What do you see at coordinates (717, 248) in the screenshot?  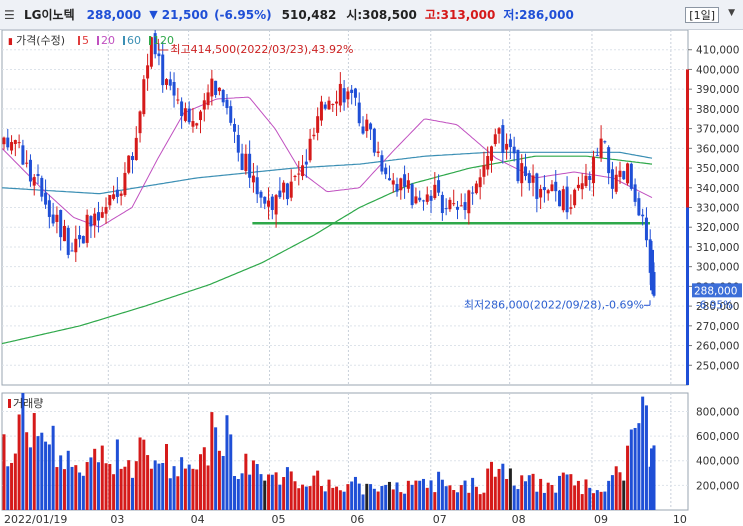 I see `price-tick-label: 310,000` at bounding box center [717, 248].